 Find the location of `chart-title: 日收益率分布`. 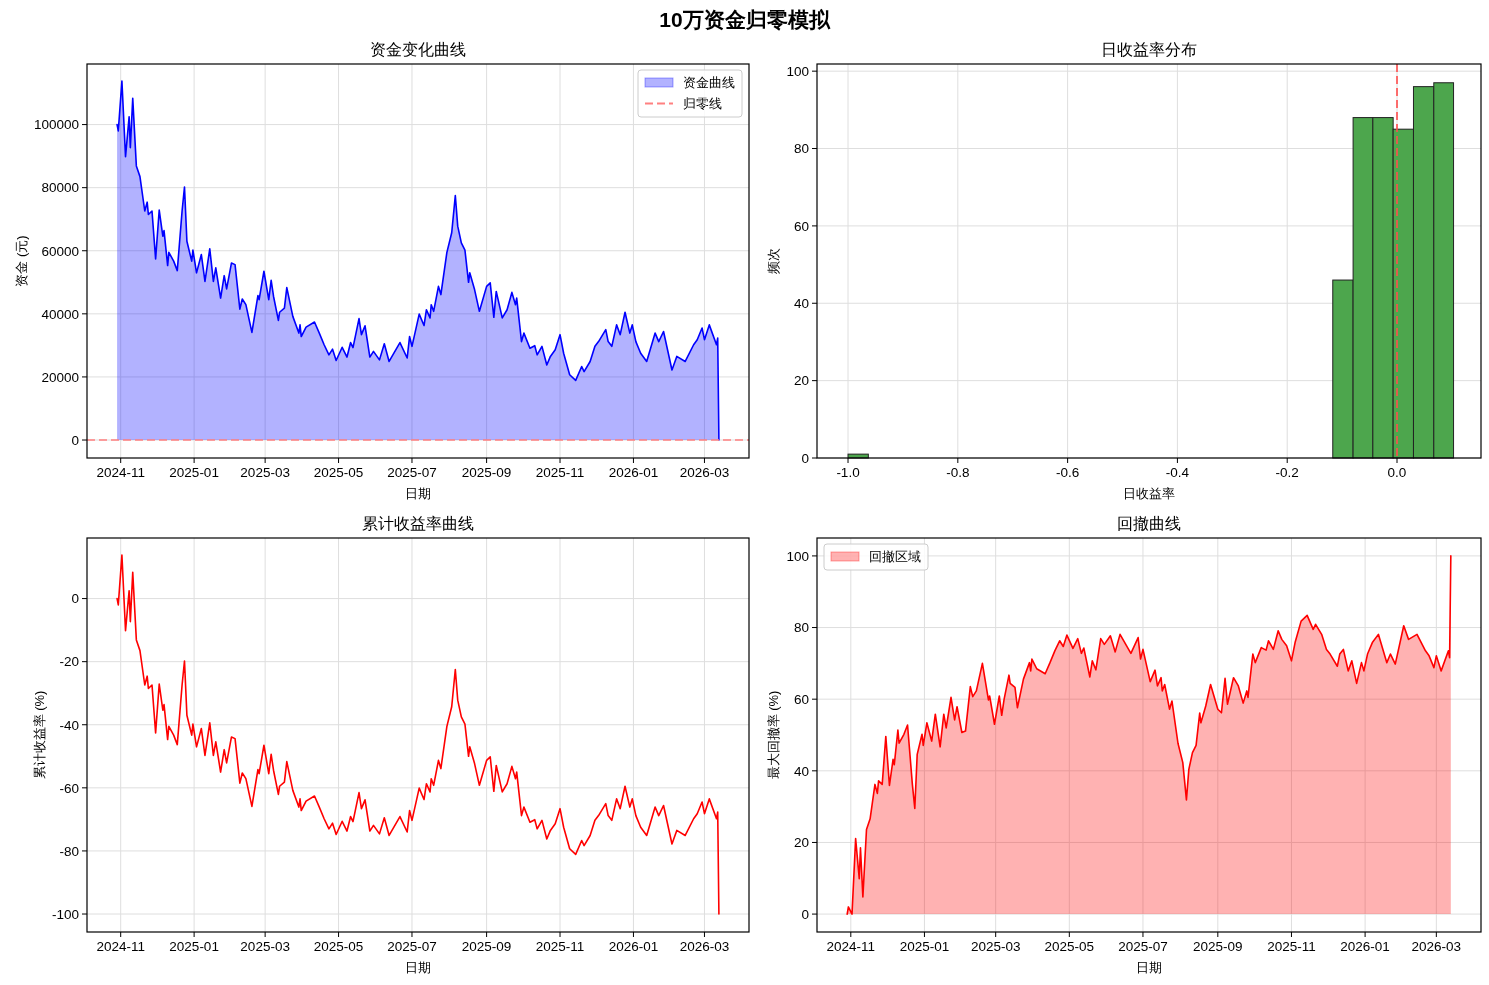

chart-title: 日收益率分布 is located at coordinates (1149, 49).